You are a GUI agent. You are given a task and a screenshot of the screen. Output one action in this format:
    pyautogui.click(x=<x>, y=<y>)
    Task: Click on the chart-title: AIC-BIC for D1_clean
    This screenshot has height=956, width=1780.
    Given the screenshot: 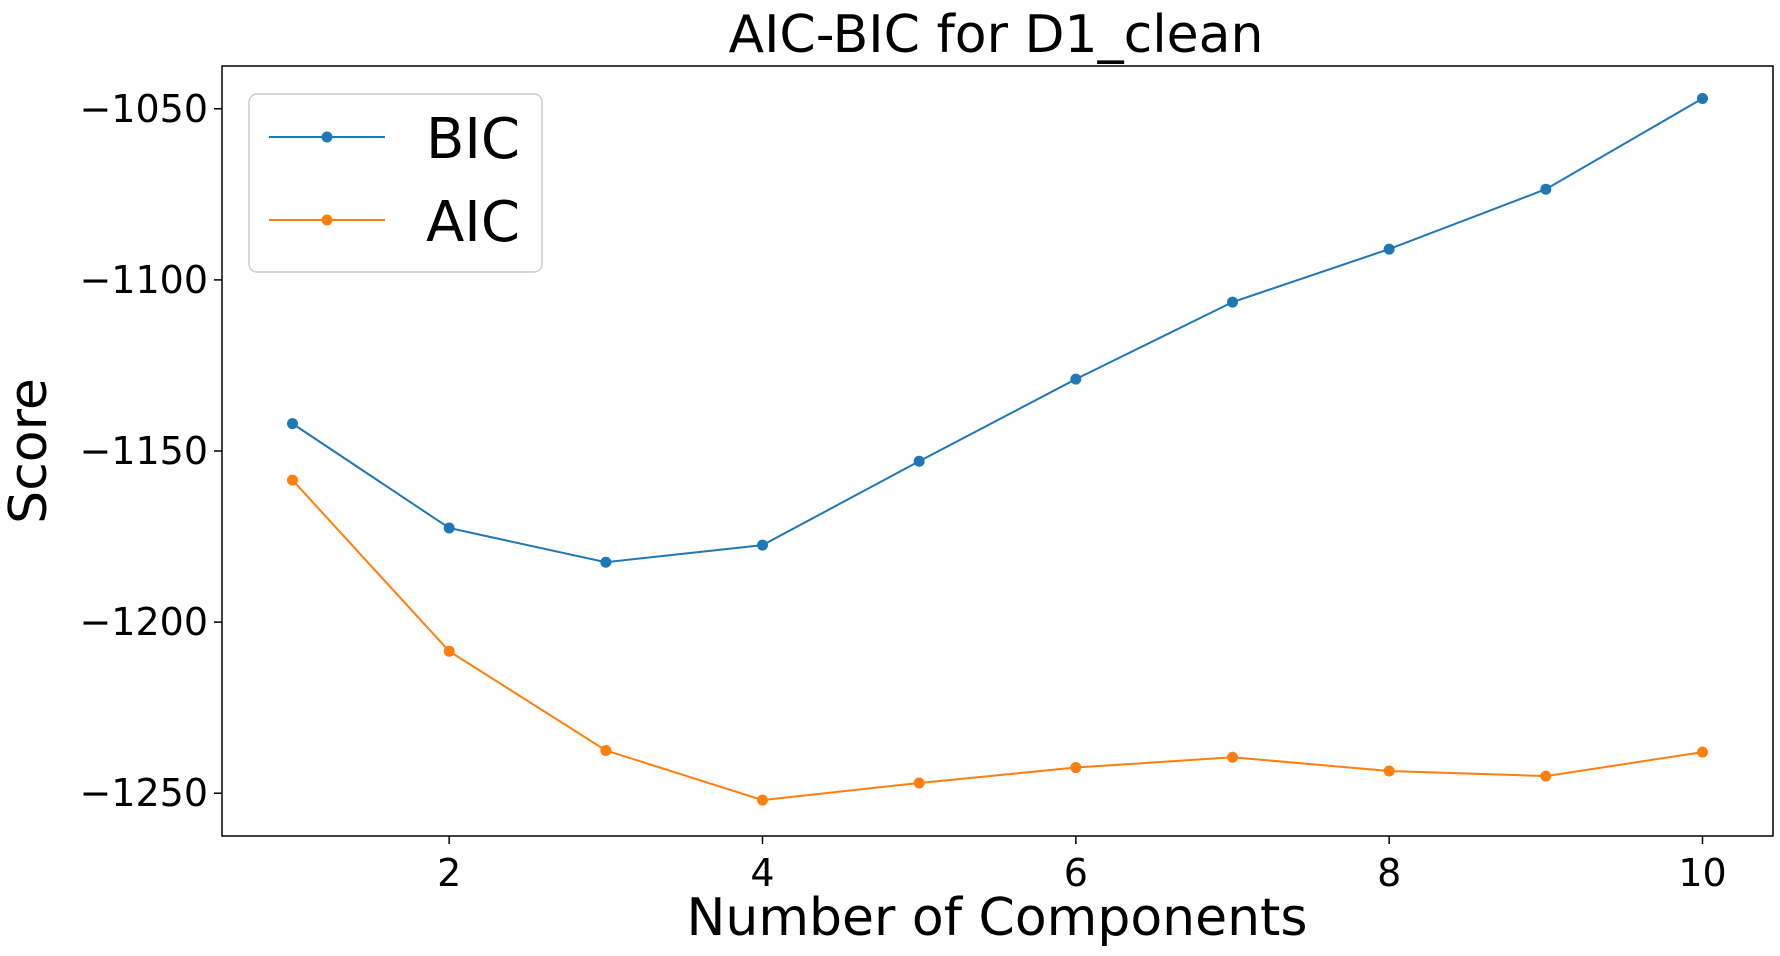 What is the action you would take?
    pyautogui.click(x=996, y=35)
    